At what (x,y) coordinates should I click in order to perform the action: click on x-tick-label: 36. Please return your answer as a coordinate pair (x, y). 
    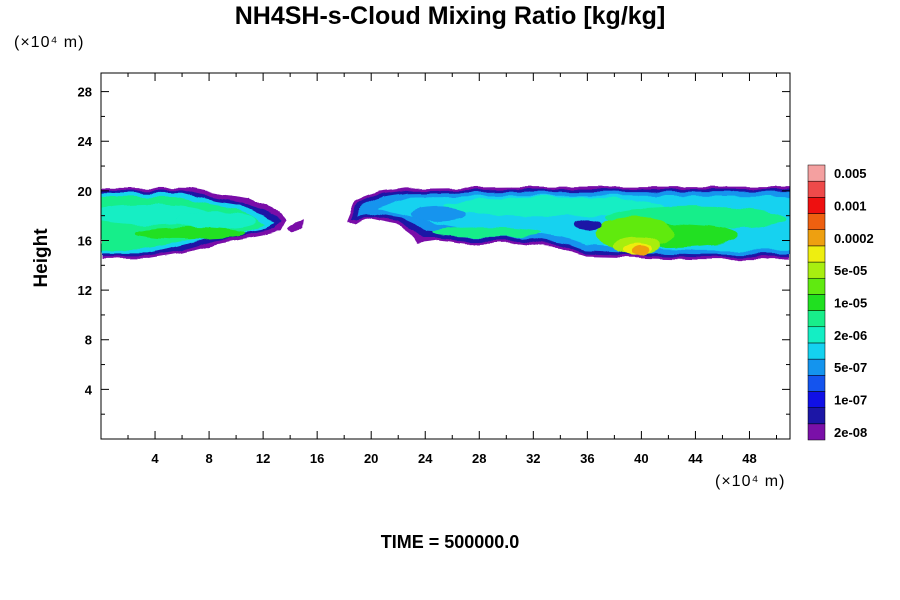
    Looking at the image, I should click on (587, 458).